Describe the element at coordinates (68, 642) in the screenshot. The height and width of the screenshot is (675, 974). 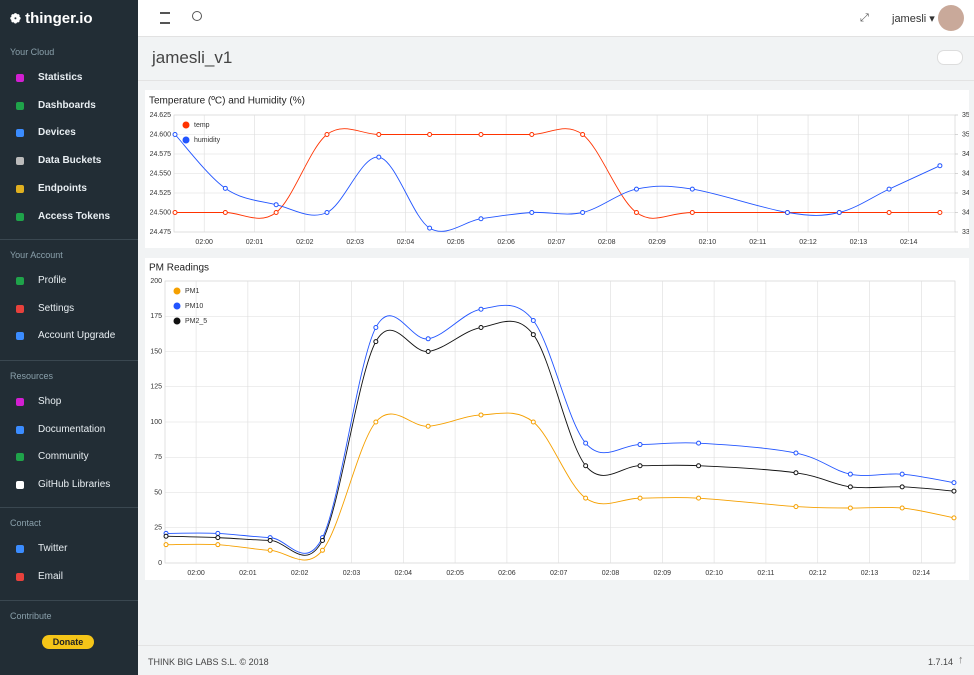
I see `donate-button: Donate` at that location.